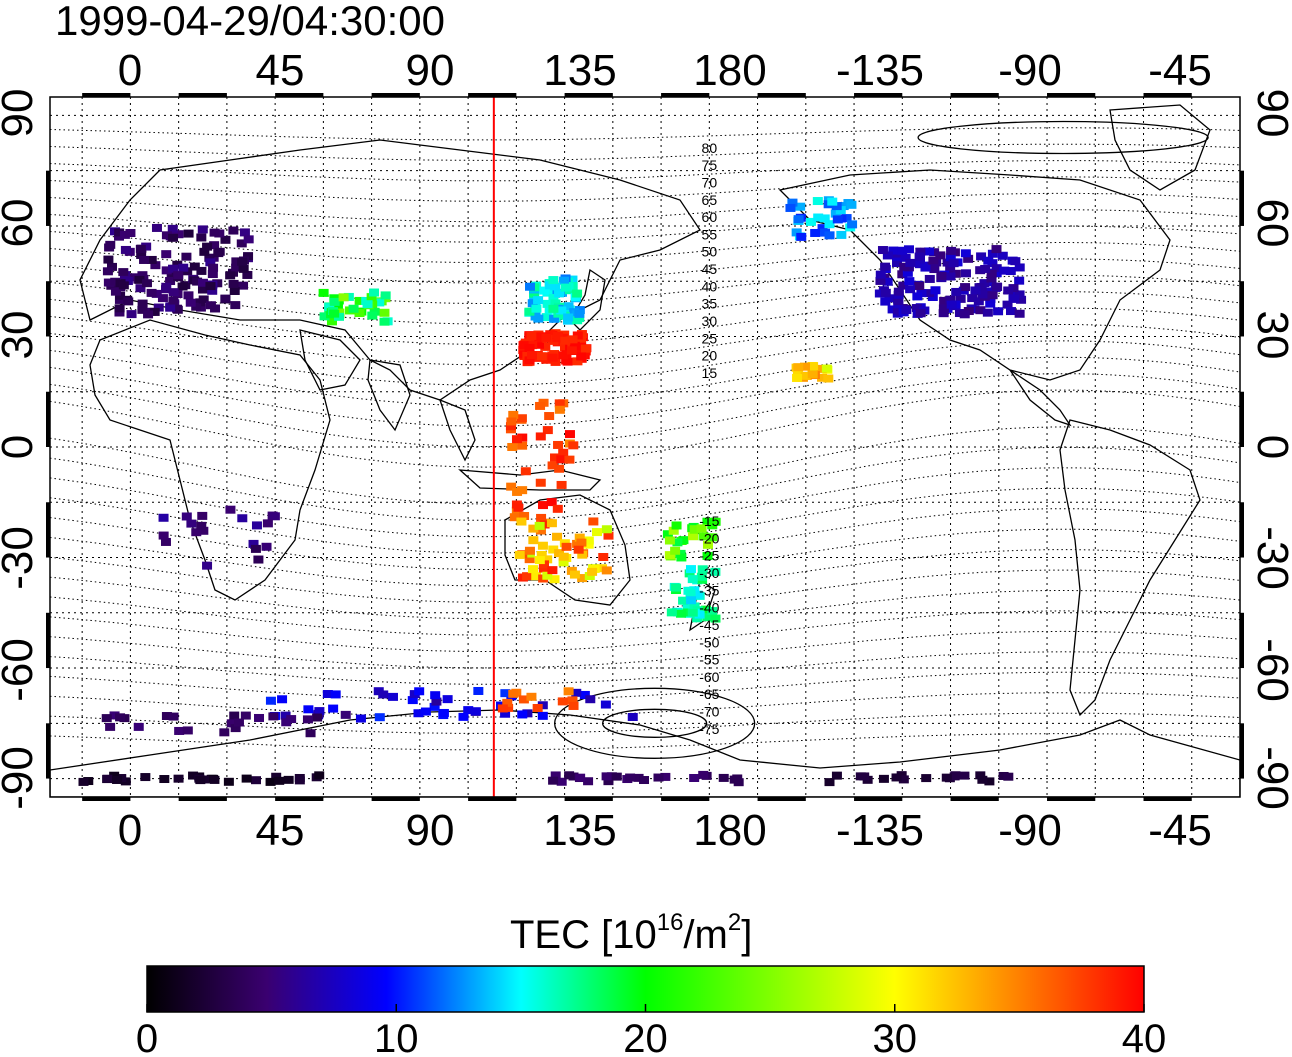 This screenshot has width=1292, height=1057. I want to click on lon-top-label: 45, so click(280, 70).